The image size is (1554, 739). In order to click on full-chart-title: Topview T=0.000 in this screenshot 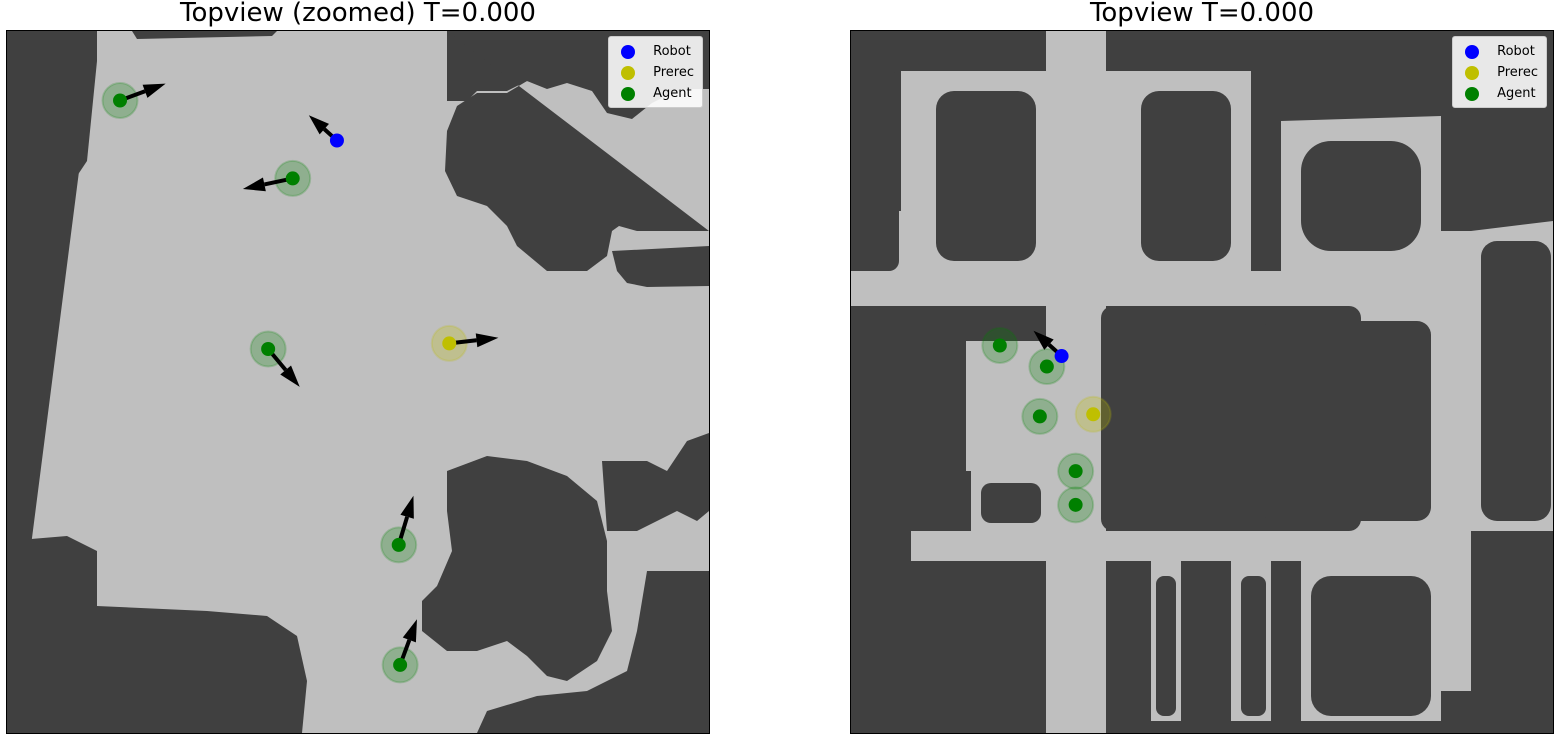, I will do `click(1202, 14)`.